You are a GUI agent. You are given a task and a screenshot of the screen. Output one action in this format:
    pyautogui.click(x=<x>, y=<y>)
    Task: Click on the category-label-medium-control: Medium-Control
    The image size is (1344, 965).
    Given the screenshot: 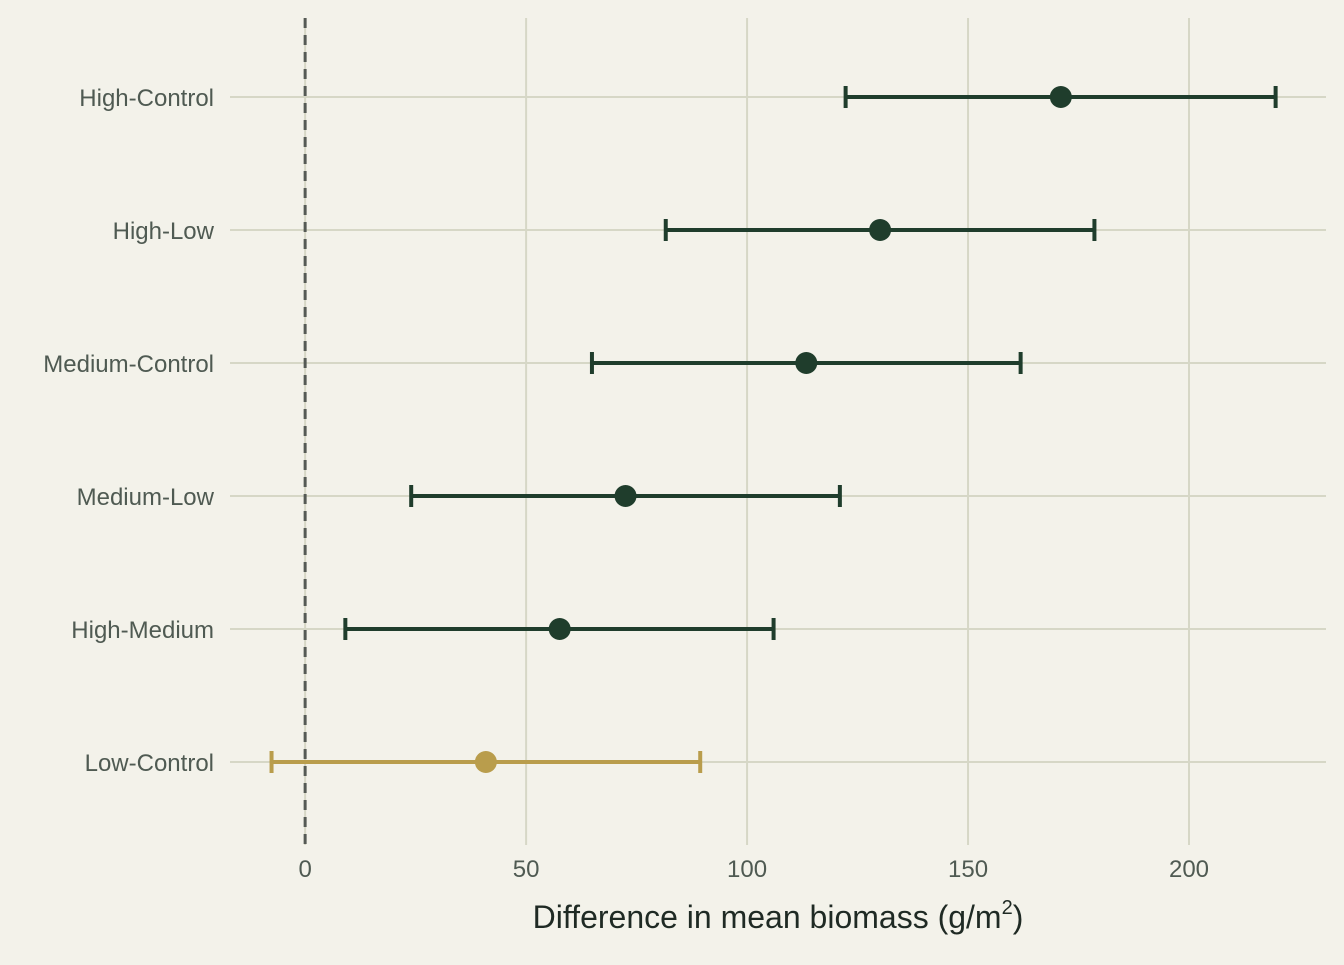 What is the action you would take?
    pyautogui.click(x=128, y=364)
    